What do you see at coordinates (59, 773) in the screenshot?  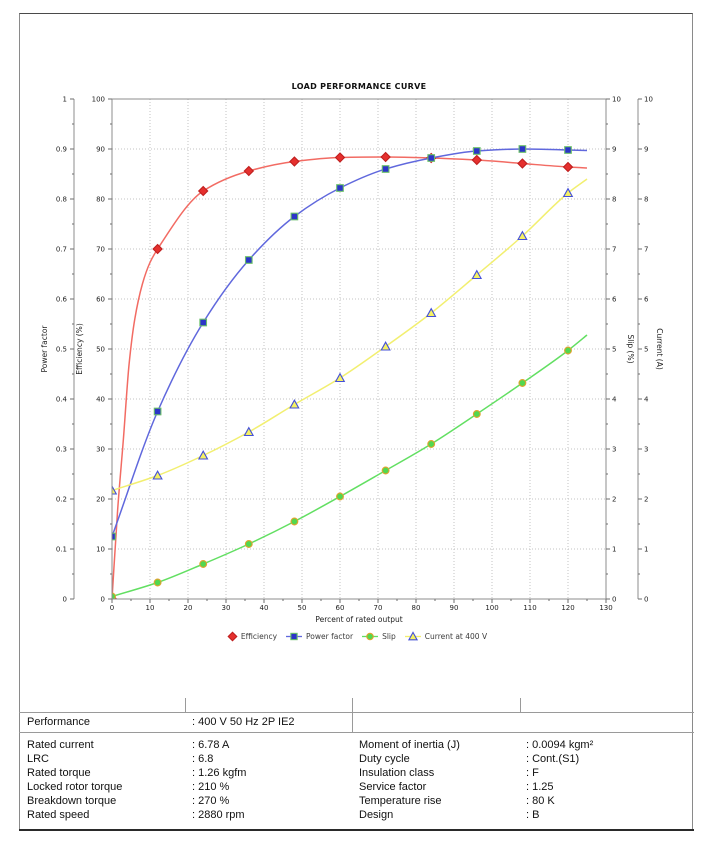 I see `table-row-label: Rated torque` at bounding box center [59, 773].